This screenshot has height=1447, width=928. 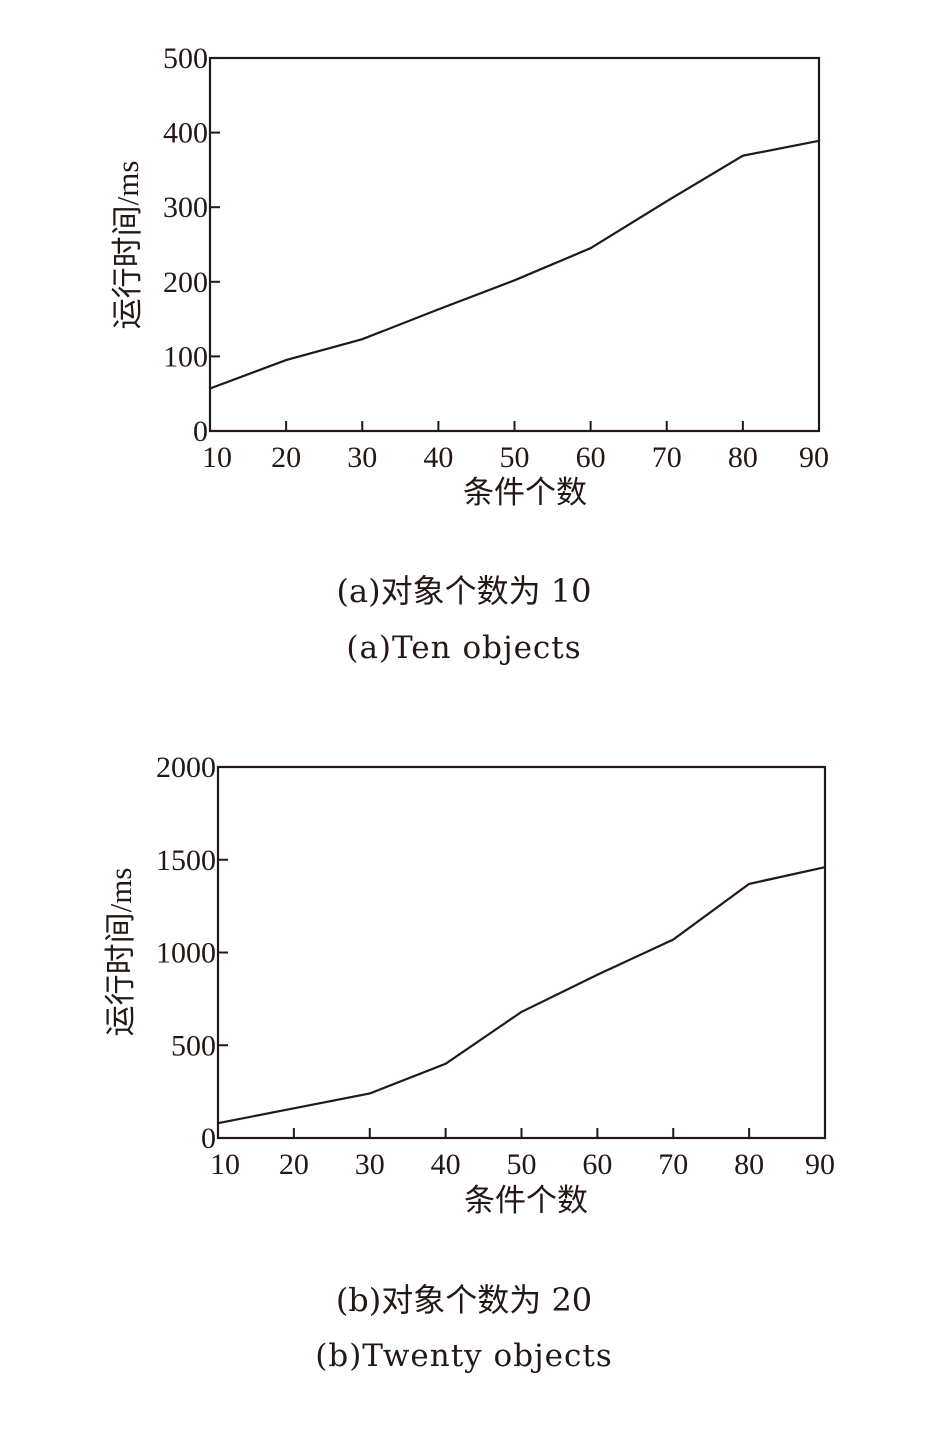 I want to click on caption-b-english: (b)Twenty objects, so click(x=464, y=1356).